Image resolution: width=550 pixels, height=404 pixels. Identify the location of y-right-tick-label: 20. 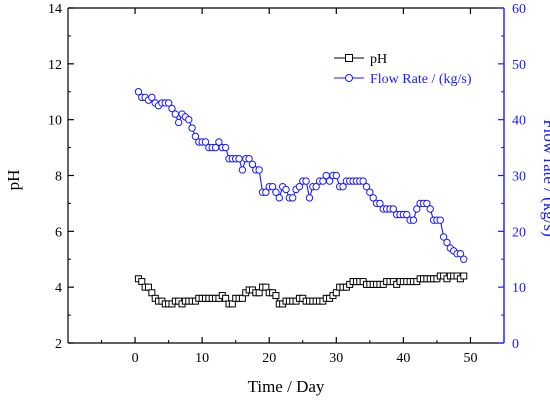
(519, 232).